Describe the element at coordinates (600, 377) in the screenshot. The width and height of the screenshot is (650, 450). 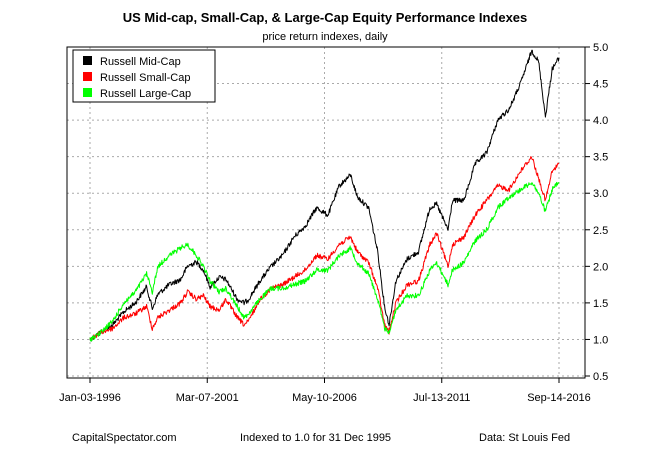
I see `y-tick-label: 0.5` at that location.